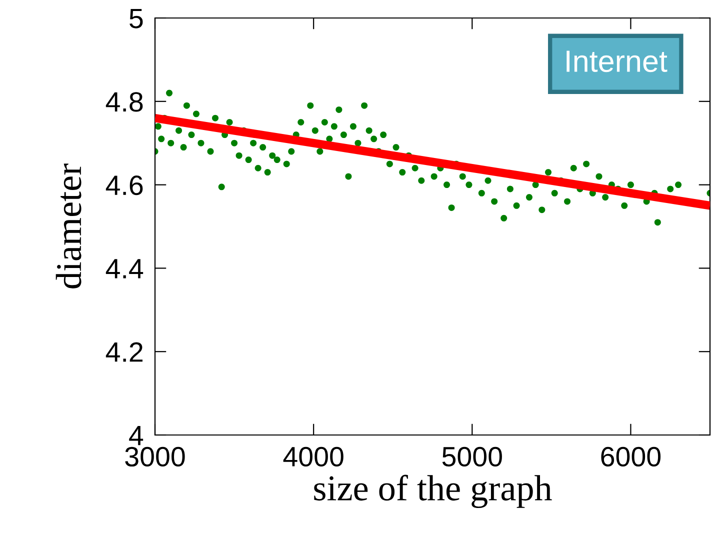 The width and height of the screenshot is (723, 535). I want to click on y-tick-label: 4.4, so click(125, 268).